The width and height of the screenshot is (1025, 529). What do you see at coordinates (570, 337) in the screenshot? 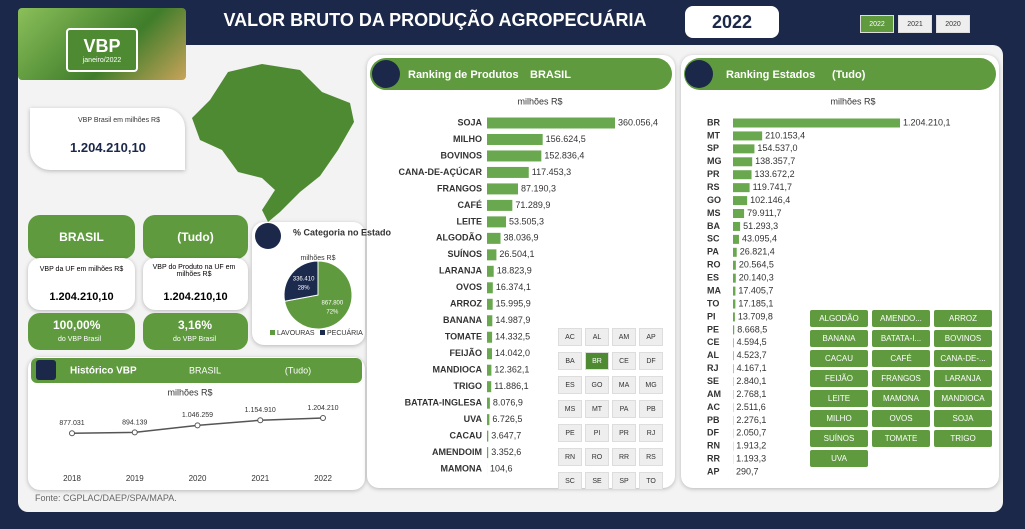
I see `filter-button: AC` at bounding box center [570, 337].